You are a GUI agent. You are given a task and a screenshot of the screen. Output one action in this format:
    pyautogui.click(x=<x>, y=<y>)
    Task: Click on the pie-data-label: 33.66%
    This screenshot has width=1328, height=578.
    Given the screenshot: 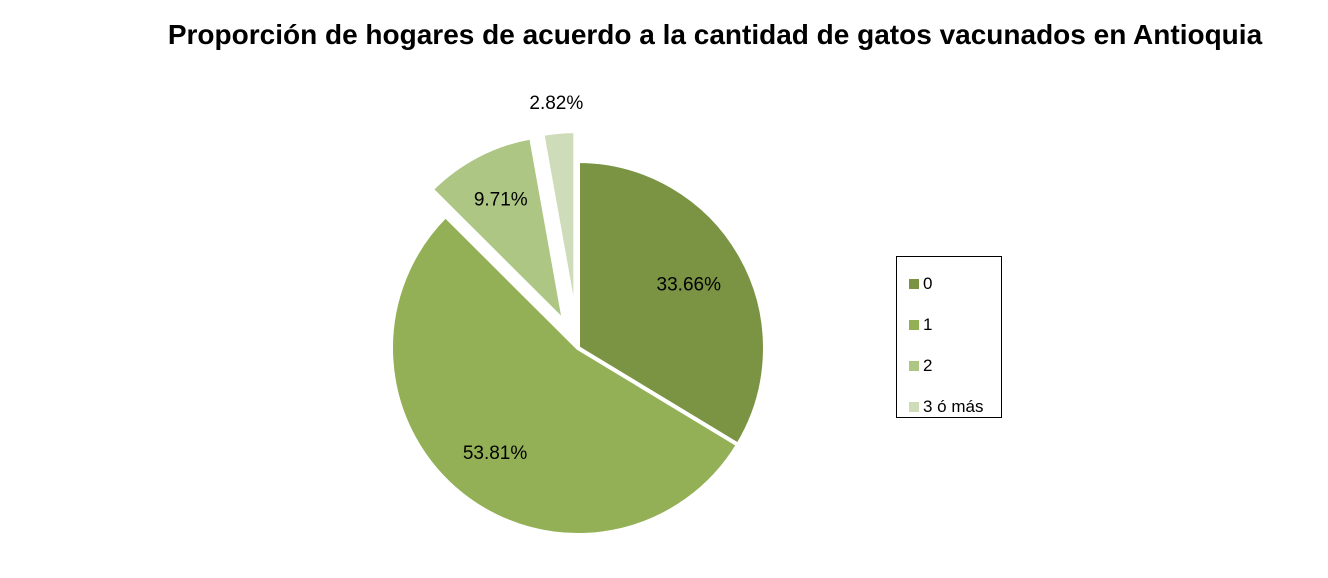 What is the action you would take?
    pyautogui.click(x=689, y=285)
    